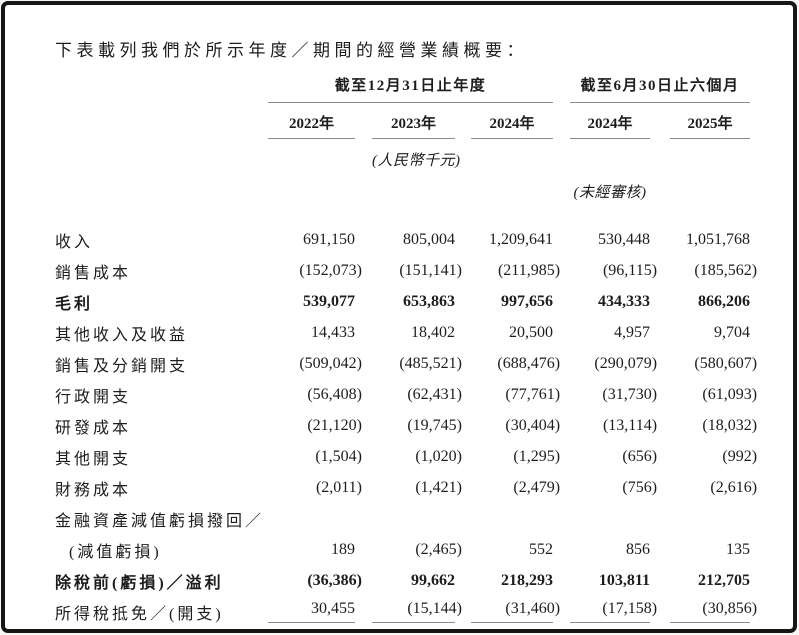 The image size is (799, 635). I want to click on value-cell: 1,051,768, so click(700, 239).